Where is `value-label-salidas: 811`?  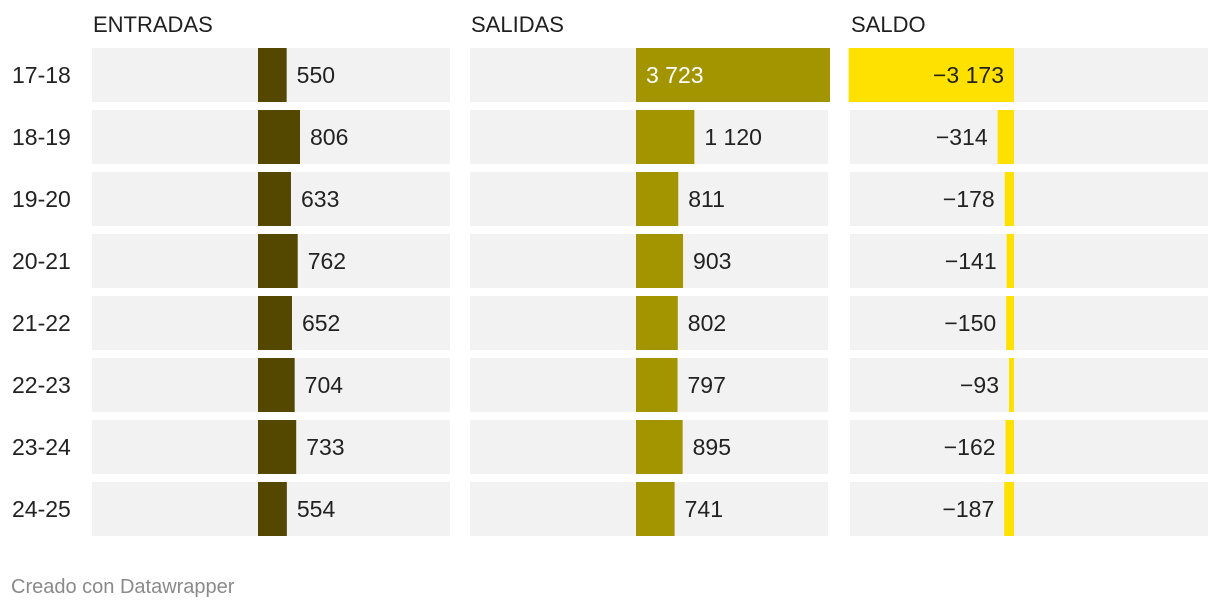
value-label-salidas: 811 is located at coordinates (706, 199).